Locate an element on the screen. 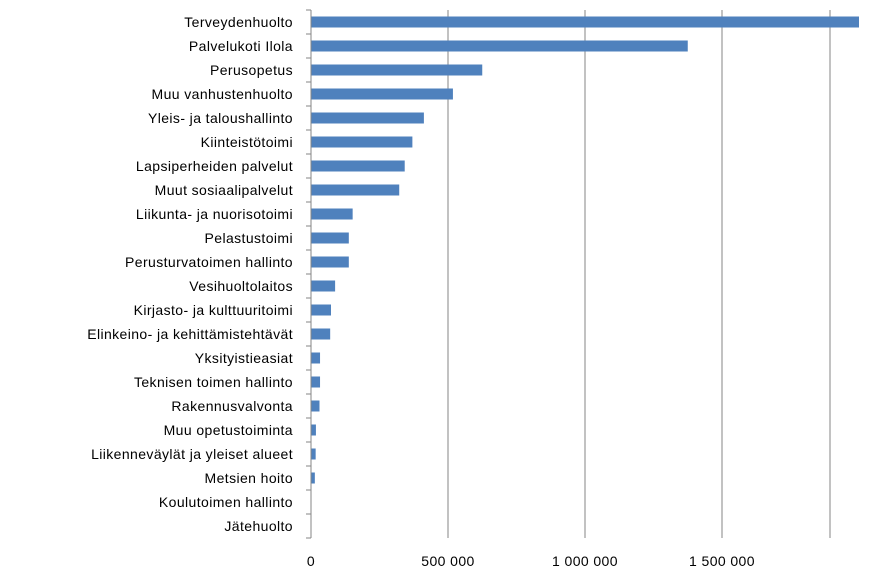 This screenshot has height=572, width=875. x-tick-label: 1 500 000 is located at coordinates (722, 561).